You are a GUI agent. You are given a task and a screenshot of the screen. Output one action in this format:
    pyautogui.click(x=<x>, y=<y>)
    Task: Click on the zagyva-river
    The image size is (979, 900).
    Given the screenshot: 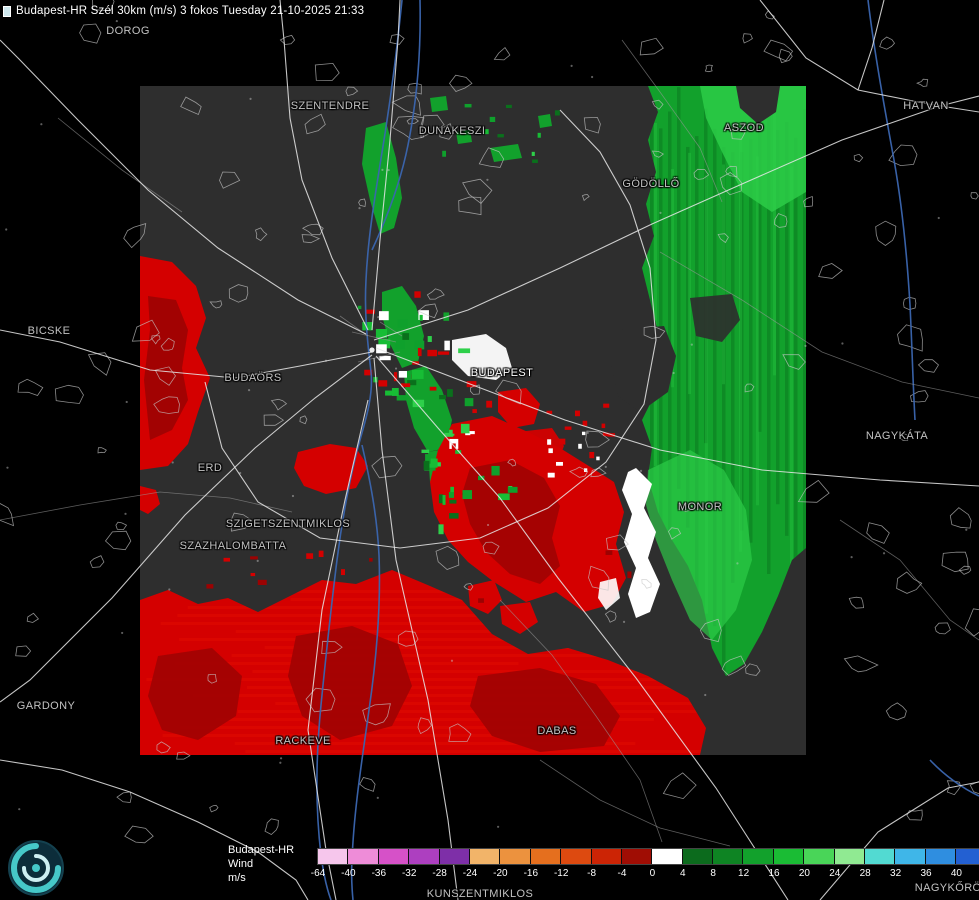 What is the action you would take?
    pyautogui.click(x=891, y=210)
    